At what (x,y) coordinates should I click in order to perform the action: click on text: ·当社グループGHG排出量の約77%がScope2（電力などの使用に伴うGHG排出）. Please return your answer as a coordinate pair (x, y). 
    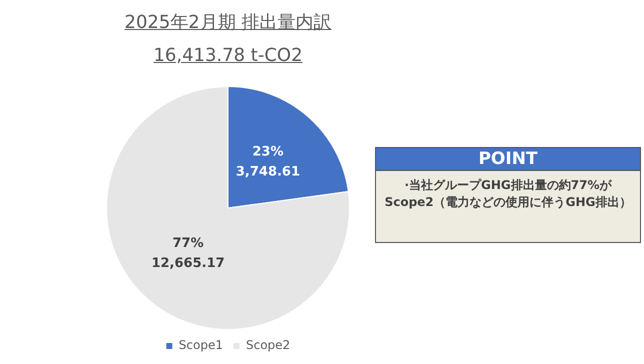
    Looking at the image, I should click on (508, 194).